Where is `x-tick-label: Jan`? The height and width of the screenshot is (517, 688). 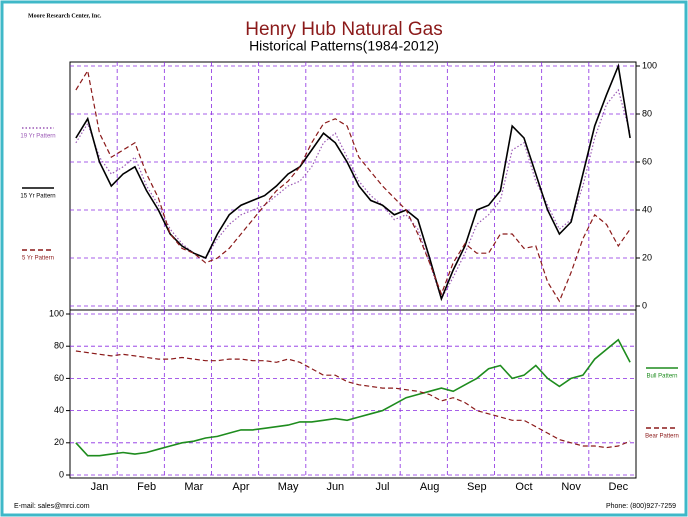
x-tick-label: Jan is located at coordinates (100, 487).